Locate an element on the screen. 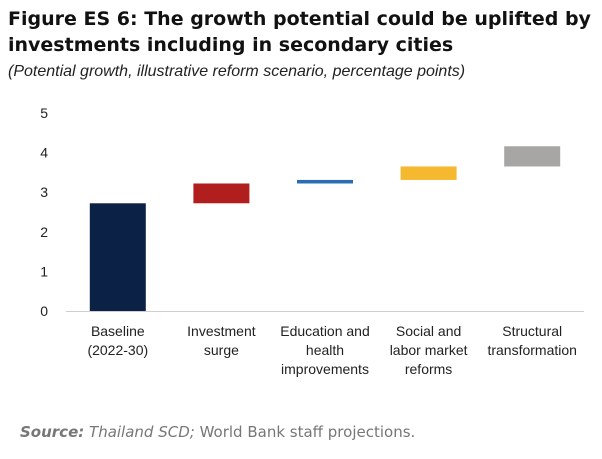  y-tick-label: 1 is located at coordinates (44, 271).